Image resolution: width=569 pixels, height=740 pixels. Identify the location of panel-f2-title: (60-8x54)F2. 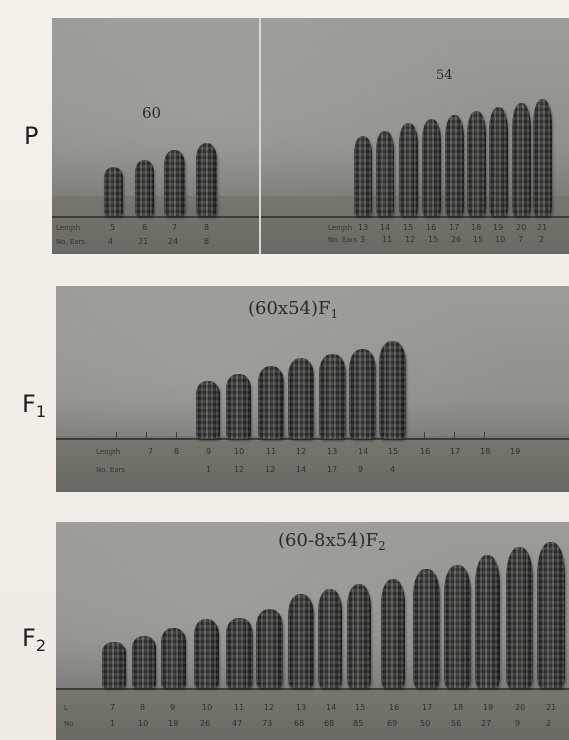
(332, 541).